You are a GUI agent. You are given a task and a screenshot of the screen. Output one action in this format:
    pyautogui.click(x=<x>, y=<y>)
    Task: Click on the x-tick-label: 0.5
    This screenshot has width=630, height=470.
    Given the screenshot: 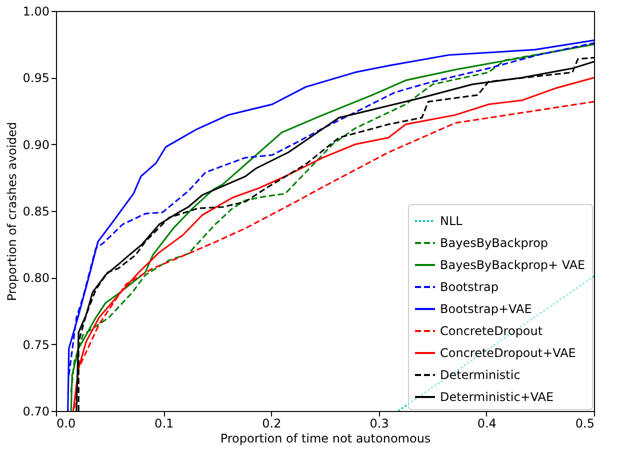 What is the action you would take?
    pyautogui.click(x=584, y=423)
    